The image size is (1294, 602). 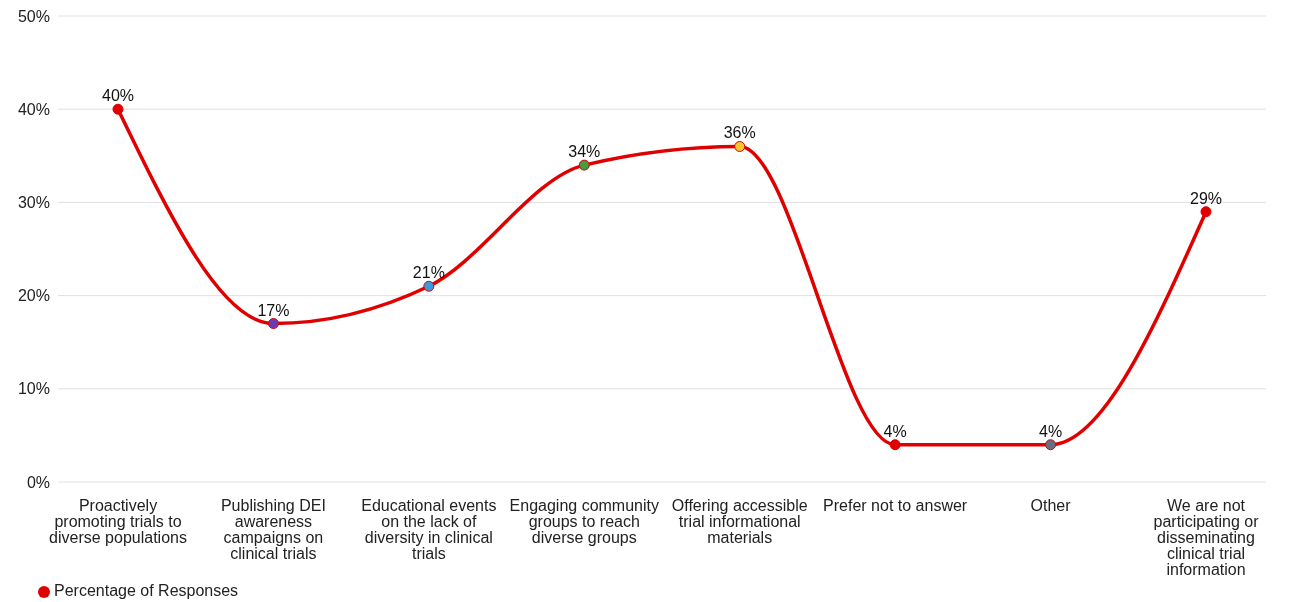 What do you see at coordinates (33, 16) in the screenshot?
I see `y-tick-label: 50%` at bounding box center [33, 16].